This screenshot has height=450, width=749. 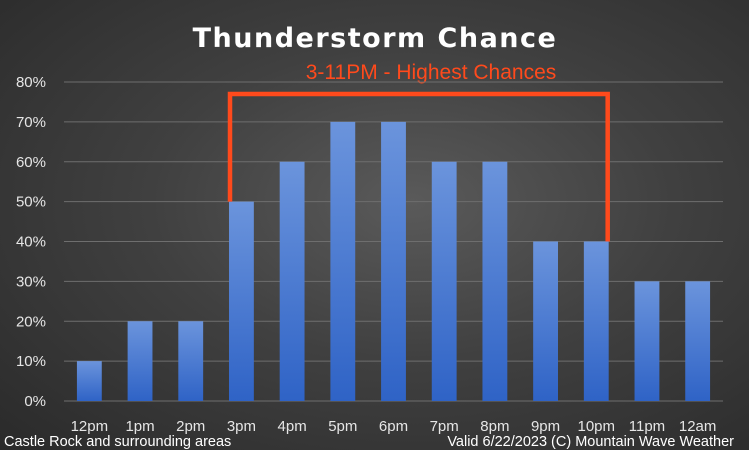 I want to click on bar-11pm, so click(x=647, y=341).